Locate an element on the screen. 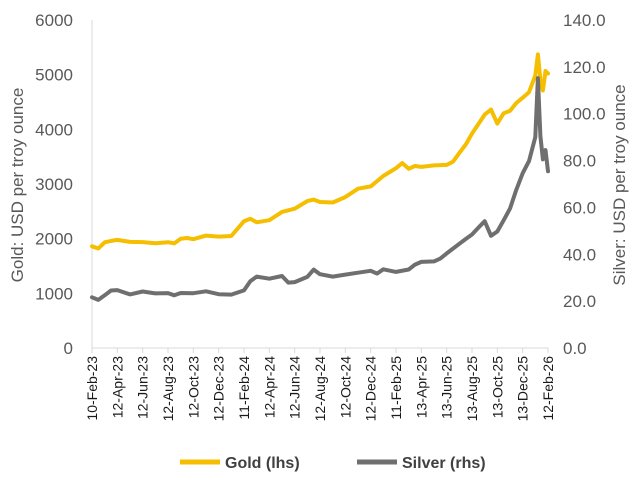  y-left-tick-label: 5000 is located at coordinates (54, 75).